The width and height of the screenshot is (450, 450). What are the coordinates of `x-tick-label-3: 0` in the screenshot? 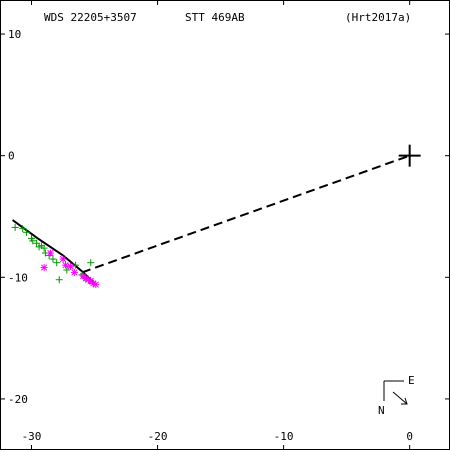 It's located at (409, 436).